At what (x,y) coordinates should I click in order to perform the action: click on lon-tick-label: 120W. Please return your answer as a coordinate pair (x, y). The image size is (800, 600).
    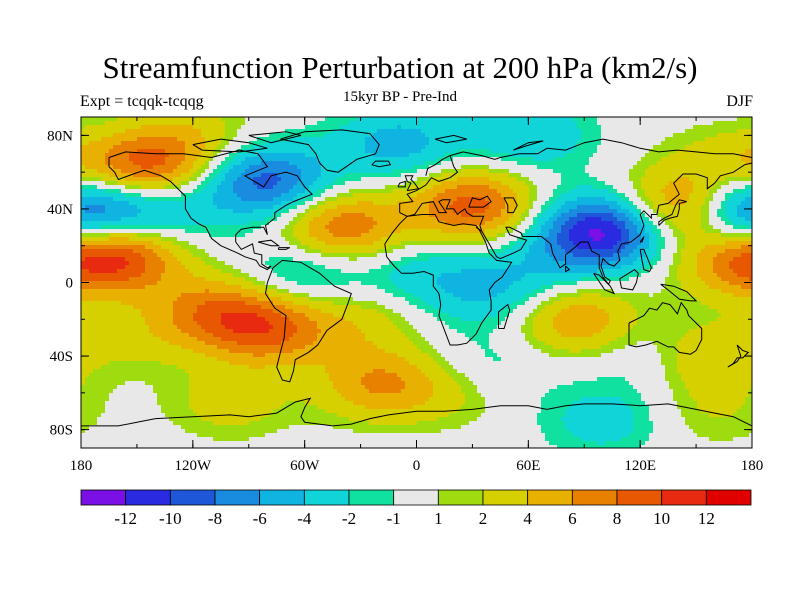
    Looking at the image, I should click on (193, 466).